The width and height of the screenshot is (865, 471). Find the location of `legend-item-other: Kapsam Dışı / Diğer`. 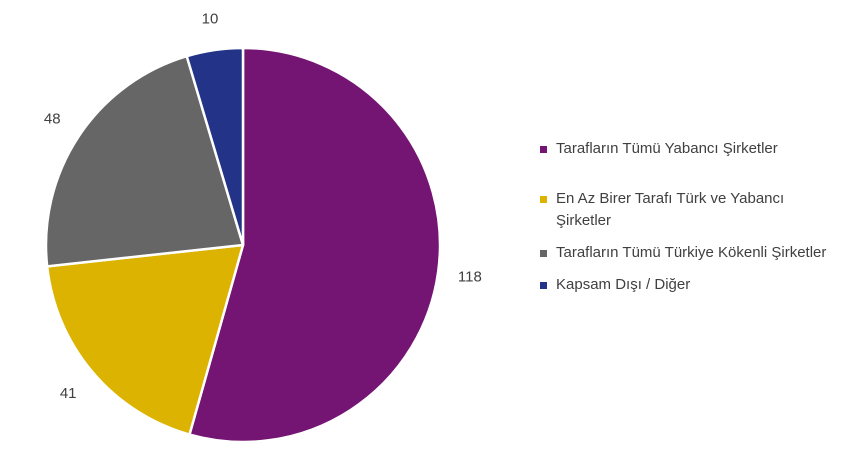

legend-item-other: Kapsam Dışı / Diğer is located at coordinates (685, 285).